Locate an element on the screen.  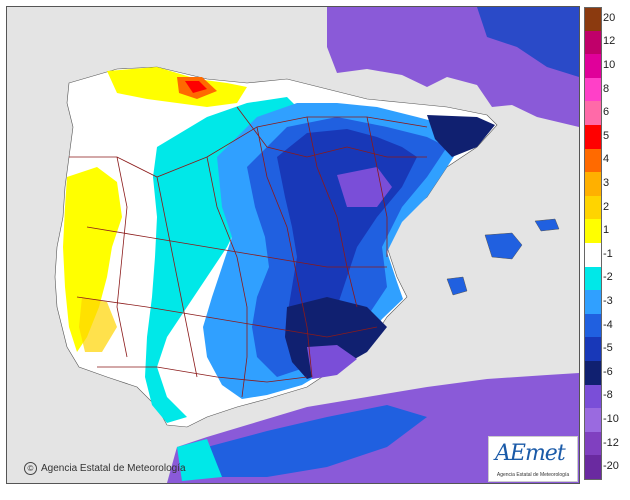
legend-label: 2 is located at coordinates (606, 206).